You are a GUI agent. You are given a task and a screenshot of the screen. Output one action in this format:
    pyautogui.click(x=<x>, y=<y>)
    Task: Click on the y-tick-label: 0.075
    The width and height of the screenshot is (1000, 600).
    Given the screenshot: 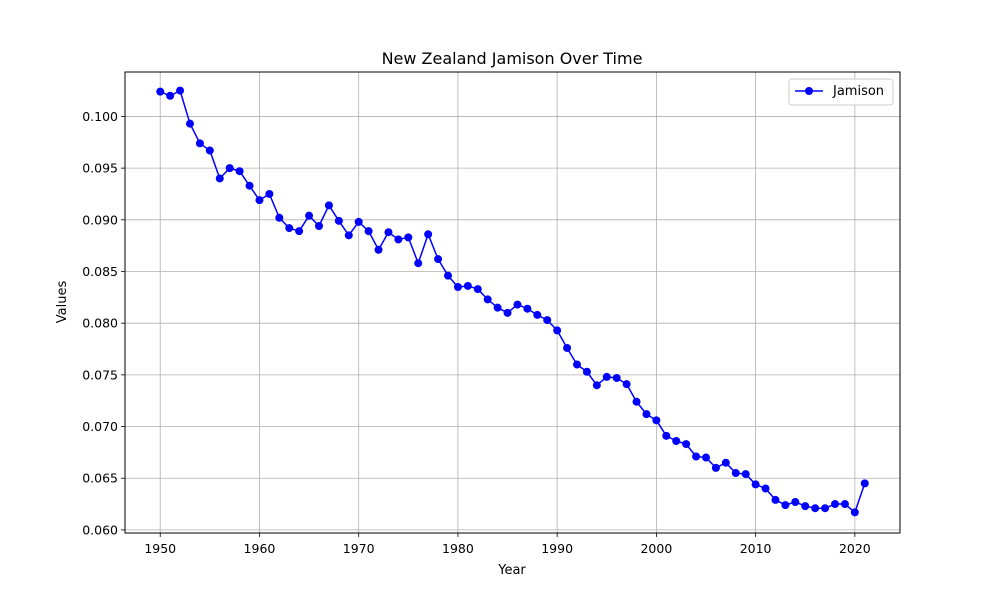 What is the action you would take?
    pyautogui.click(x=100, y=374)
    